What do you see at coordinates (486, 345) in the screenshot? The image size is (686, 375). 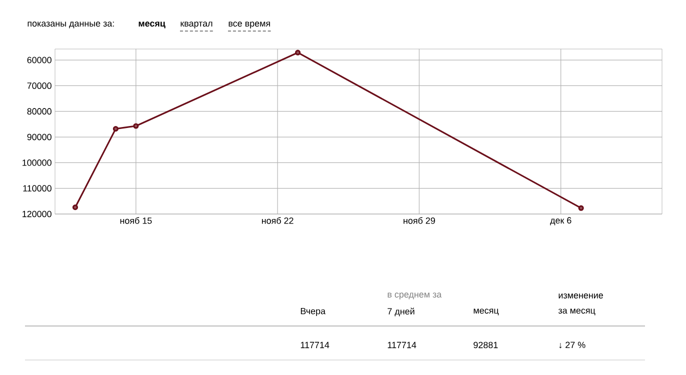 I see `text: 92881` at bounding box center [486, 345].